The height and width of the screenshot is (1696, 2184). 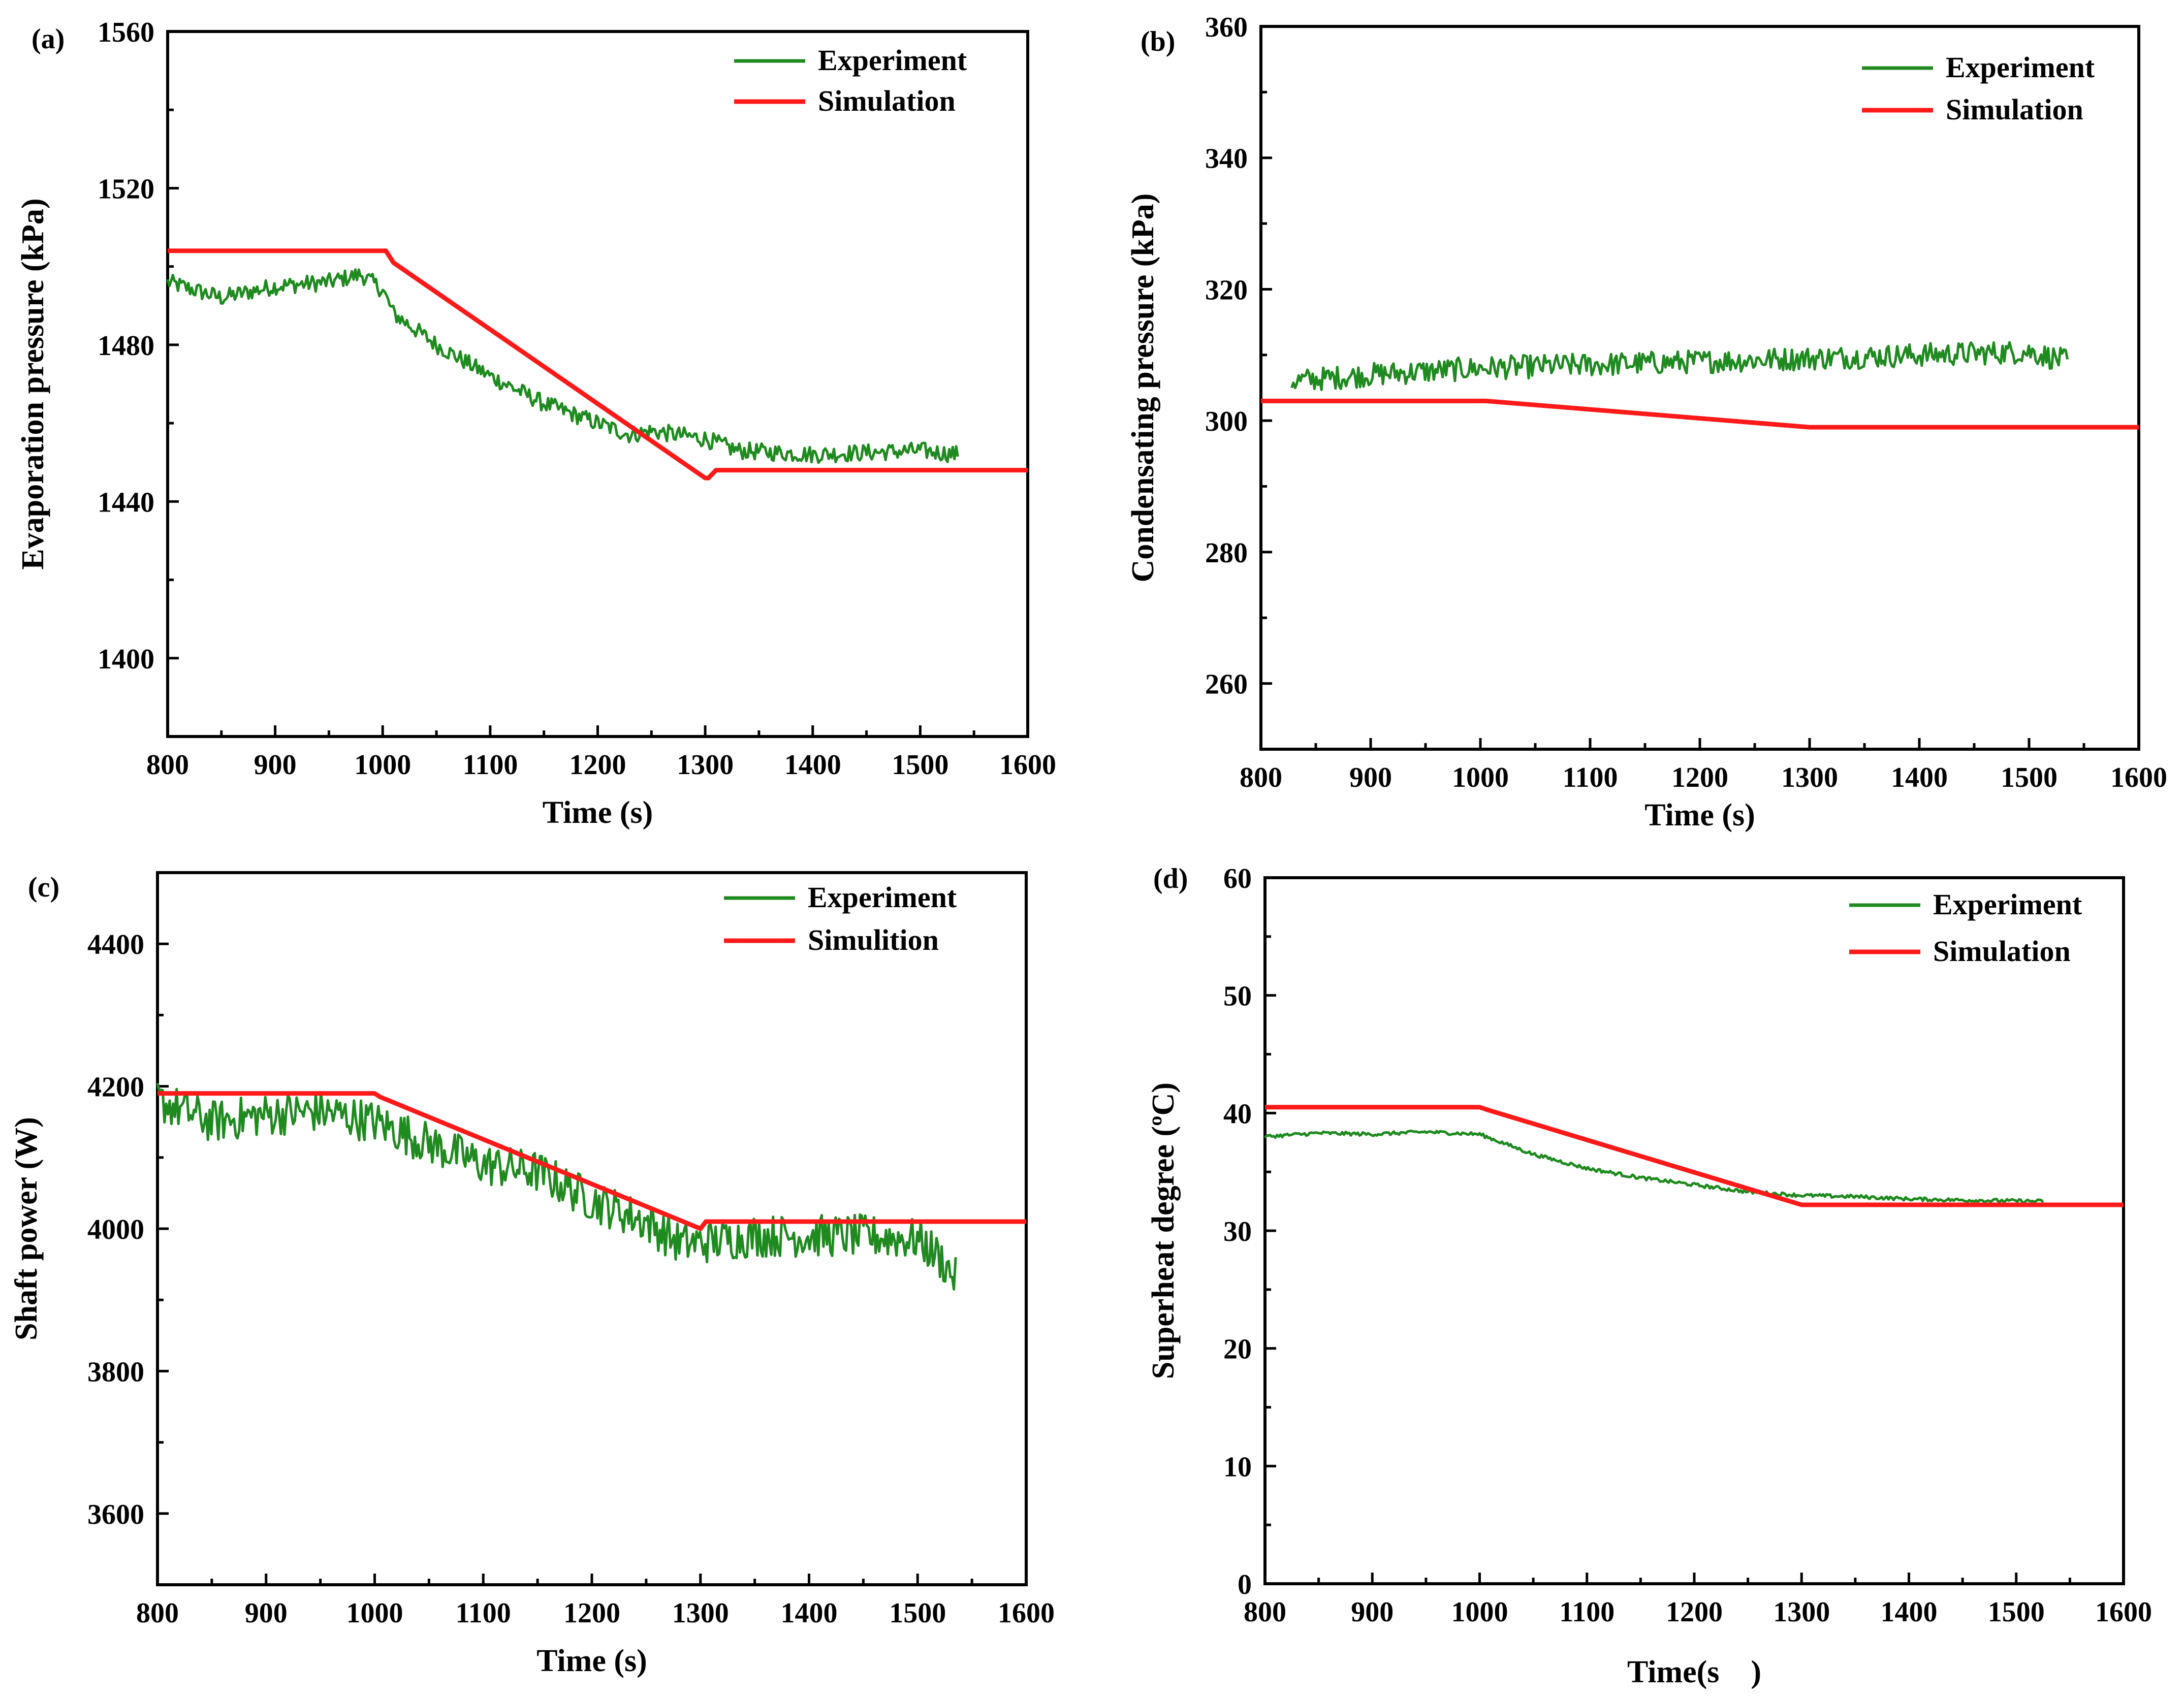 What do you see at coordinates (1237, 1114) in the screenshot?
I see `y-tick-label: 40` at bounding box center [1237, 1114].